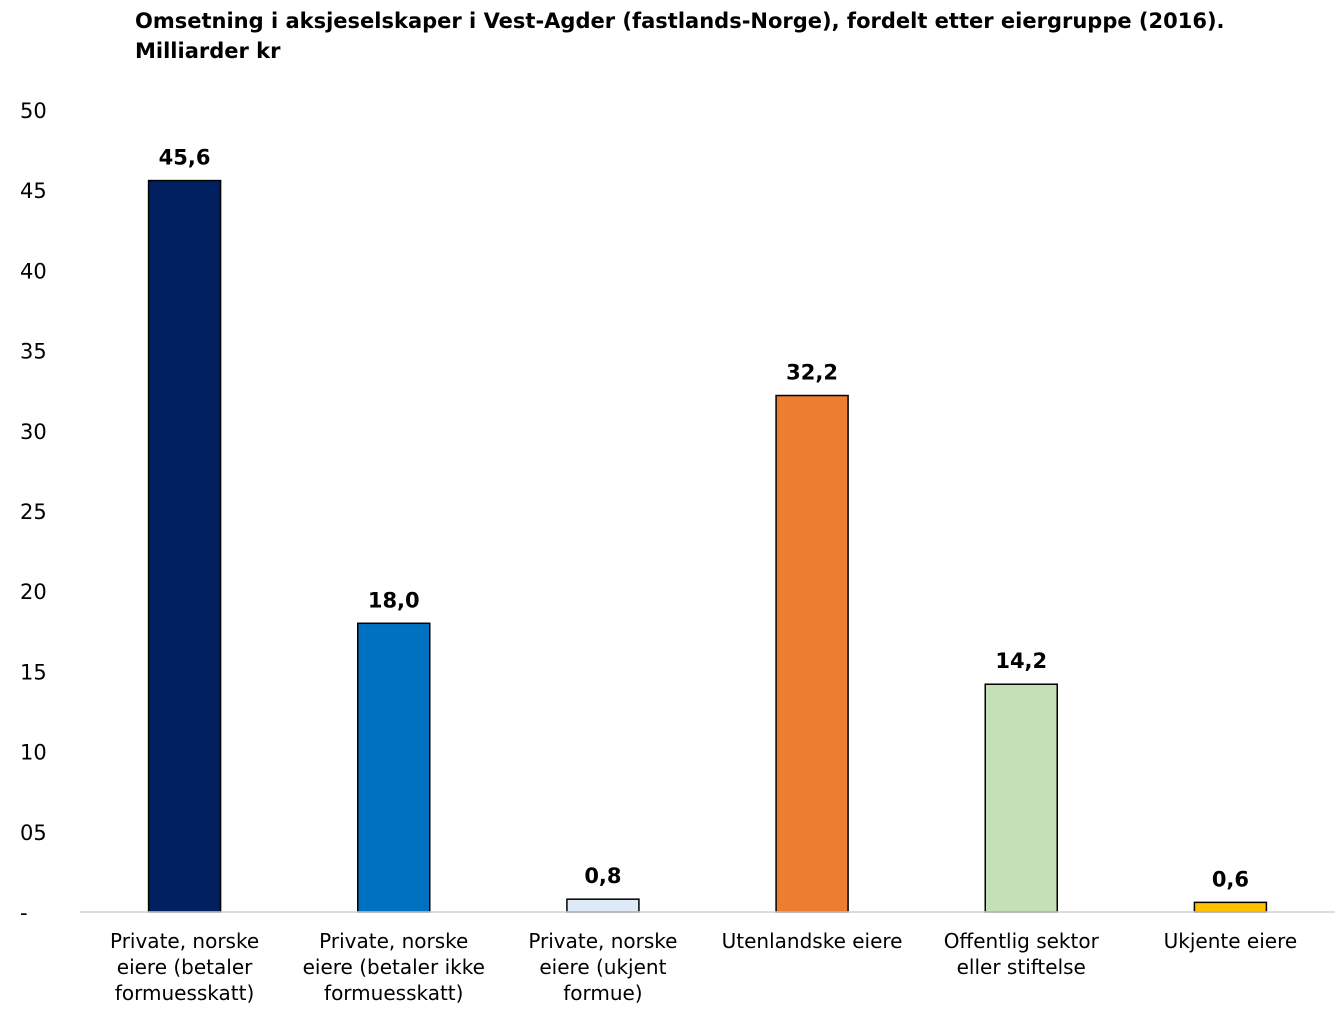  Describe the element at coordinates (394, 600) in the screenshot. I see `data-label: 18,0` at that location.